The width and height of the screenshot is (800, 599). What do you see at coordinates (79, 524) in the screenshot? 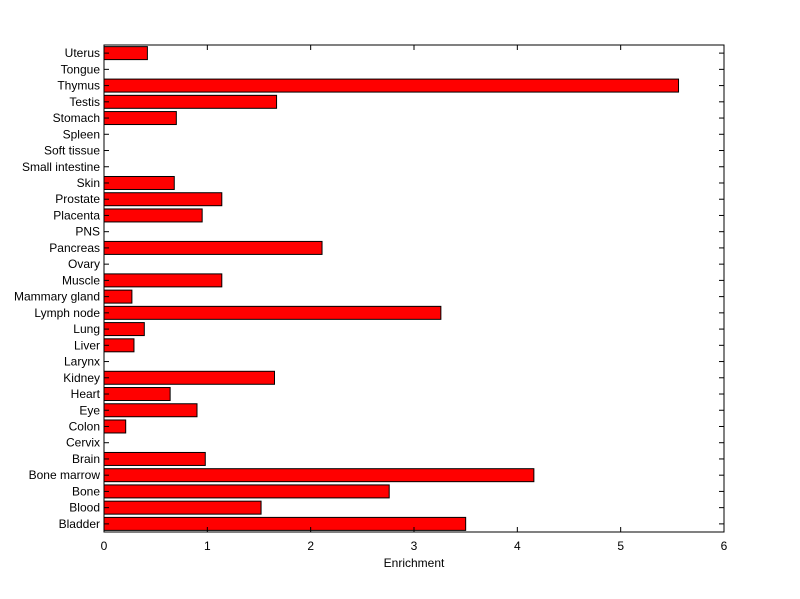
I see `y-tick-label: Bladder` at bounding box center [79, 524].